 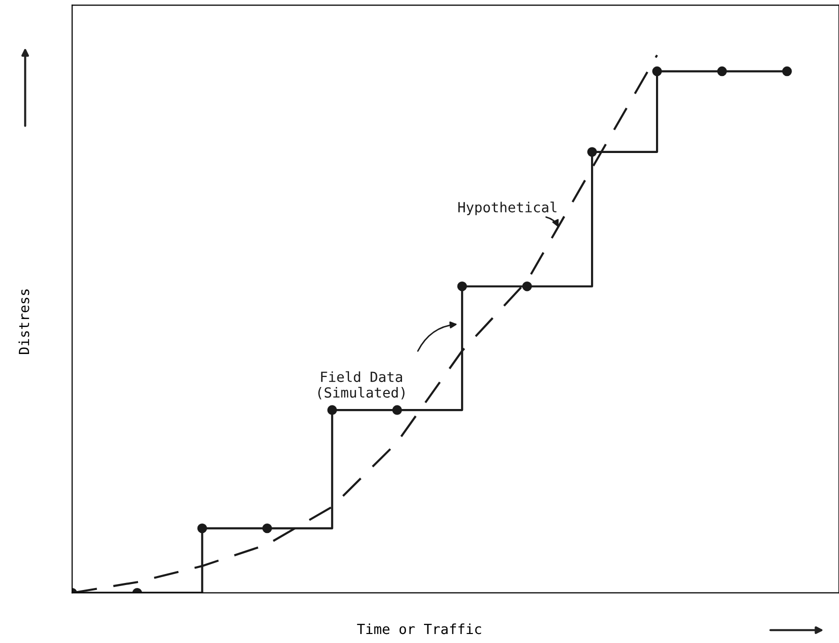 I want to click on x-axis-title: Time or Traffic, so click(x=419, y=628).